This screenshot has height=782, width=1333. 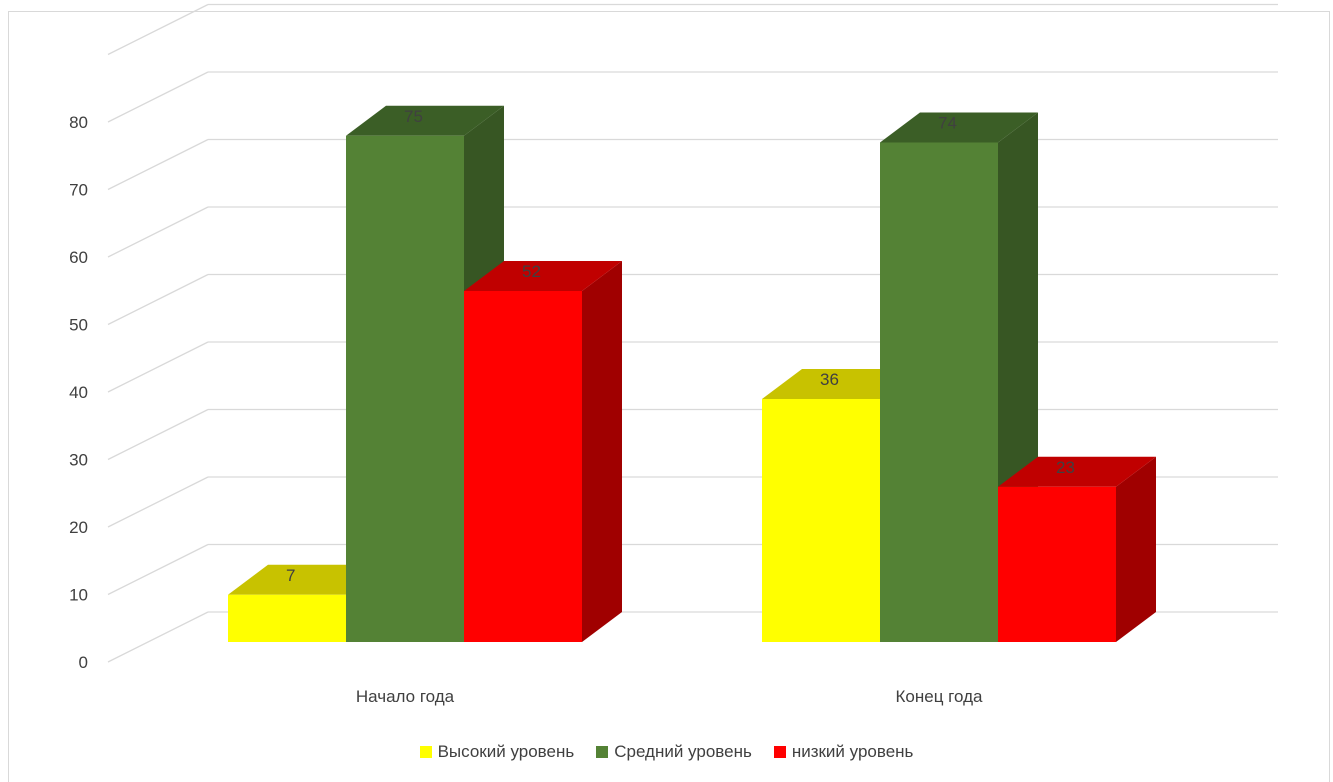 What do you see at coordinates (78, 257) in the screenshot?
I see `y-tick-label: 60` at bounding box center [78, 257].